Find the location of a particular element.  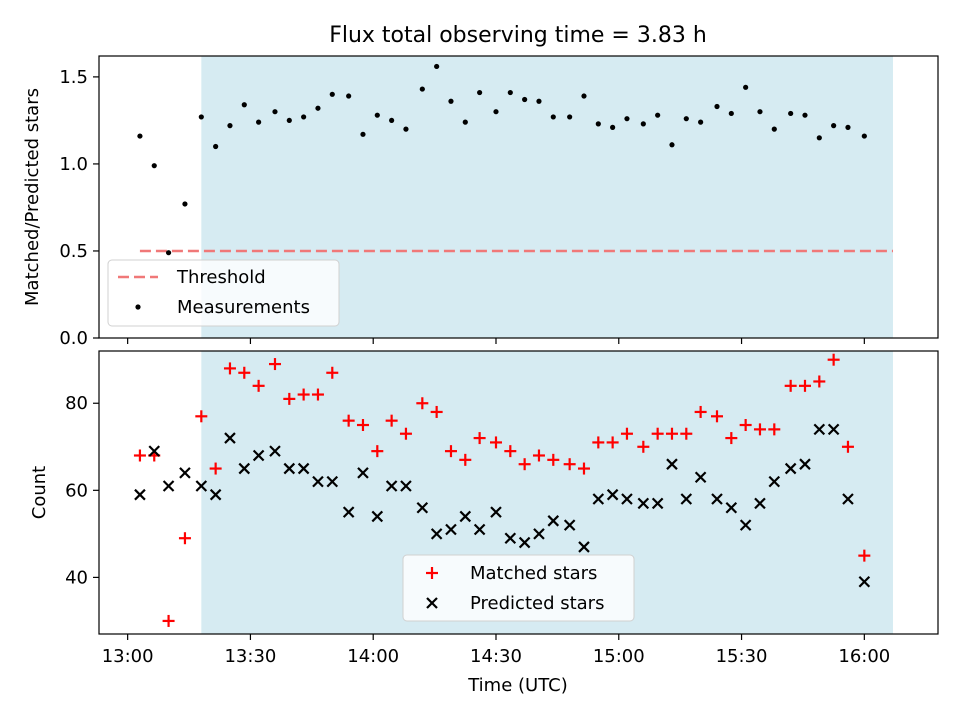

y-tick-label: 1.5 is located at coordinates (73, 77).